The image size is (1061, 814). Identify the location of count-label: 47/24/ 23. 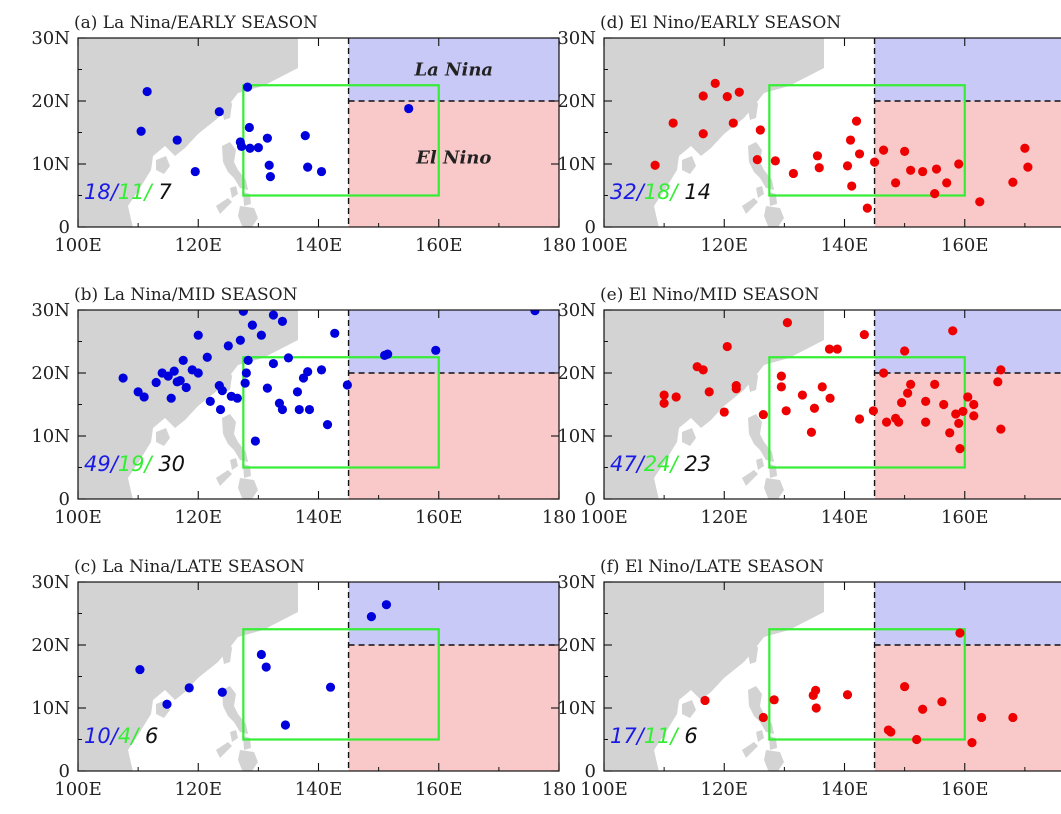
(660, 464).